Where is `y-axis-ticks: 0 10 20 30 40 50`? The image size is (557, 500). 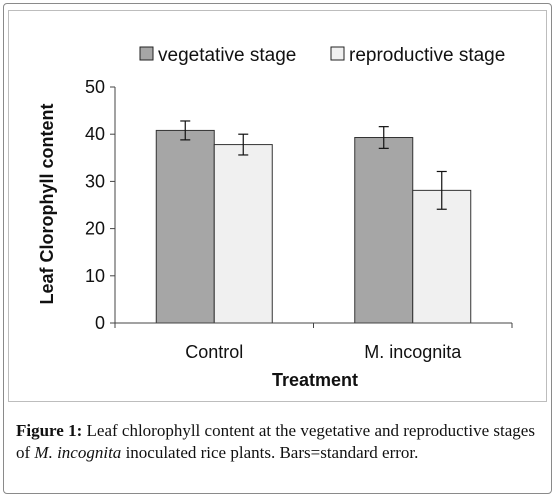 y-axis-ticks: 0 10 20 30 40 50 is located at coordinates (100, 205).